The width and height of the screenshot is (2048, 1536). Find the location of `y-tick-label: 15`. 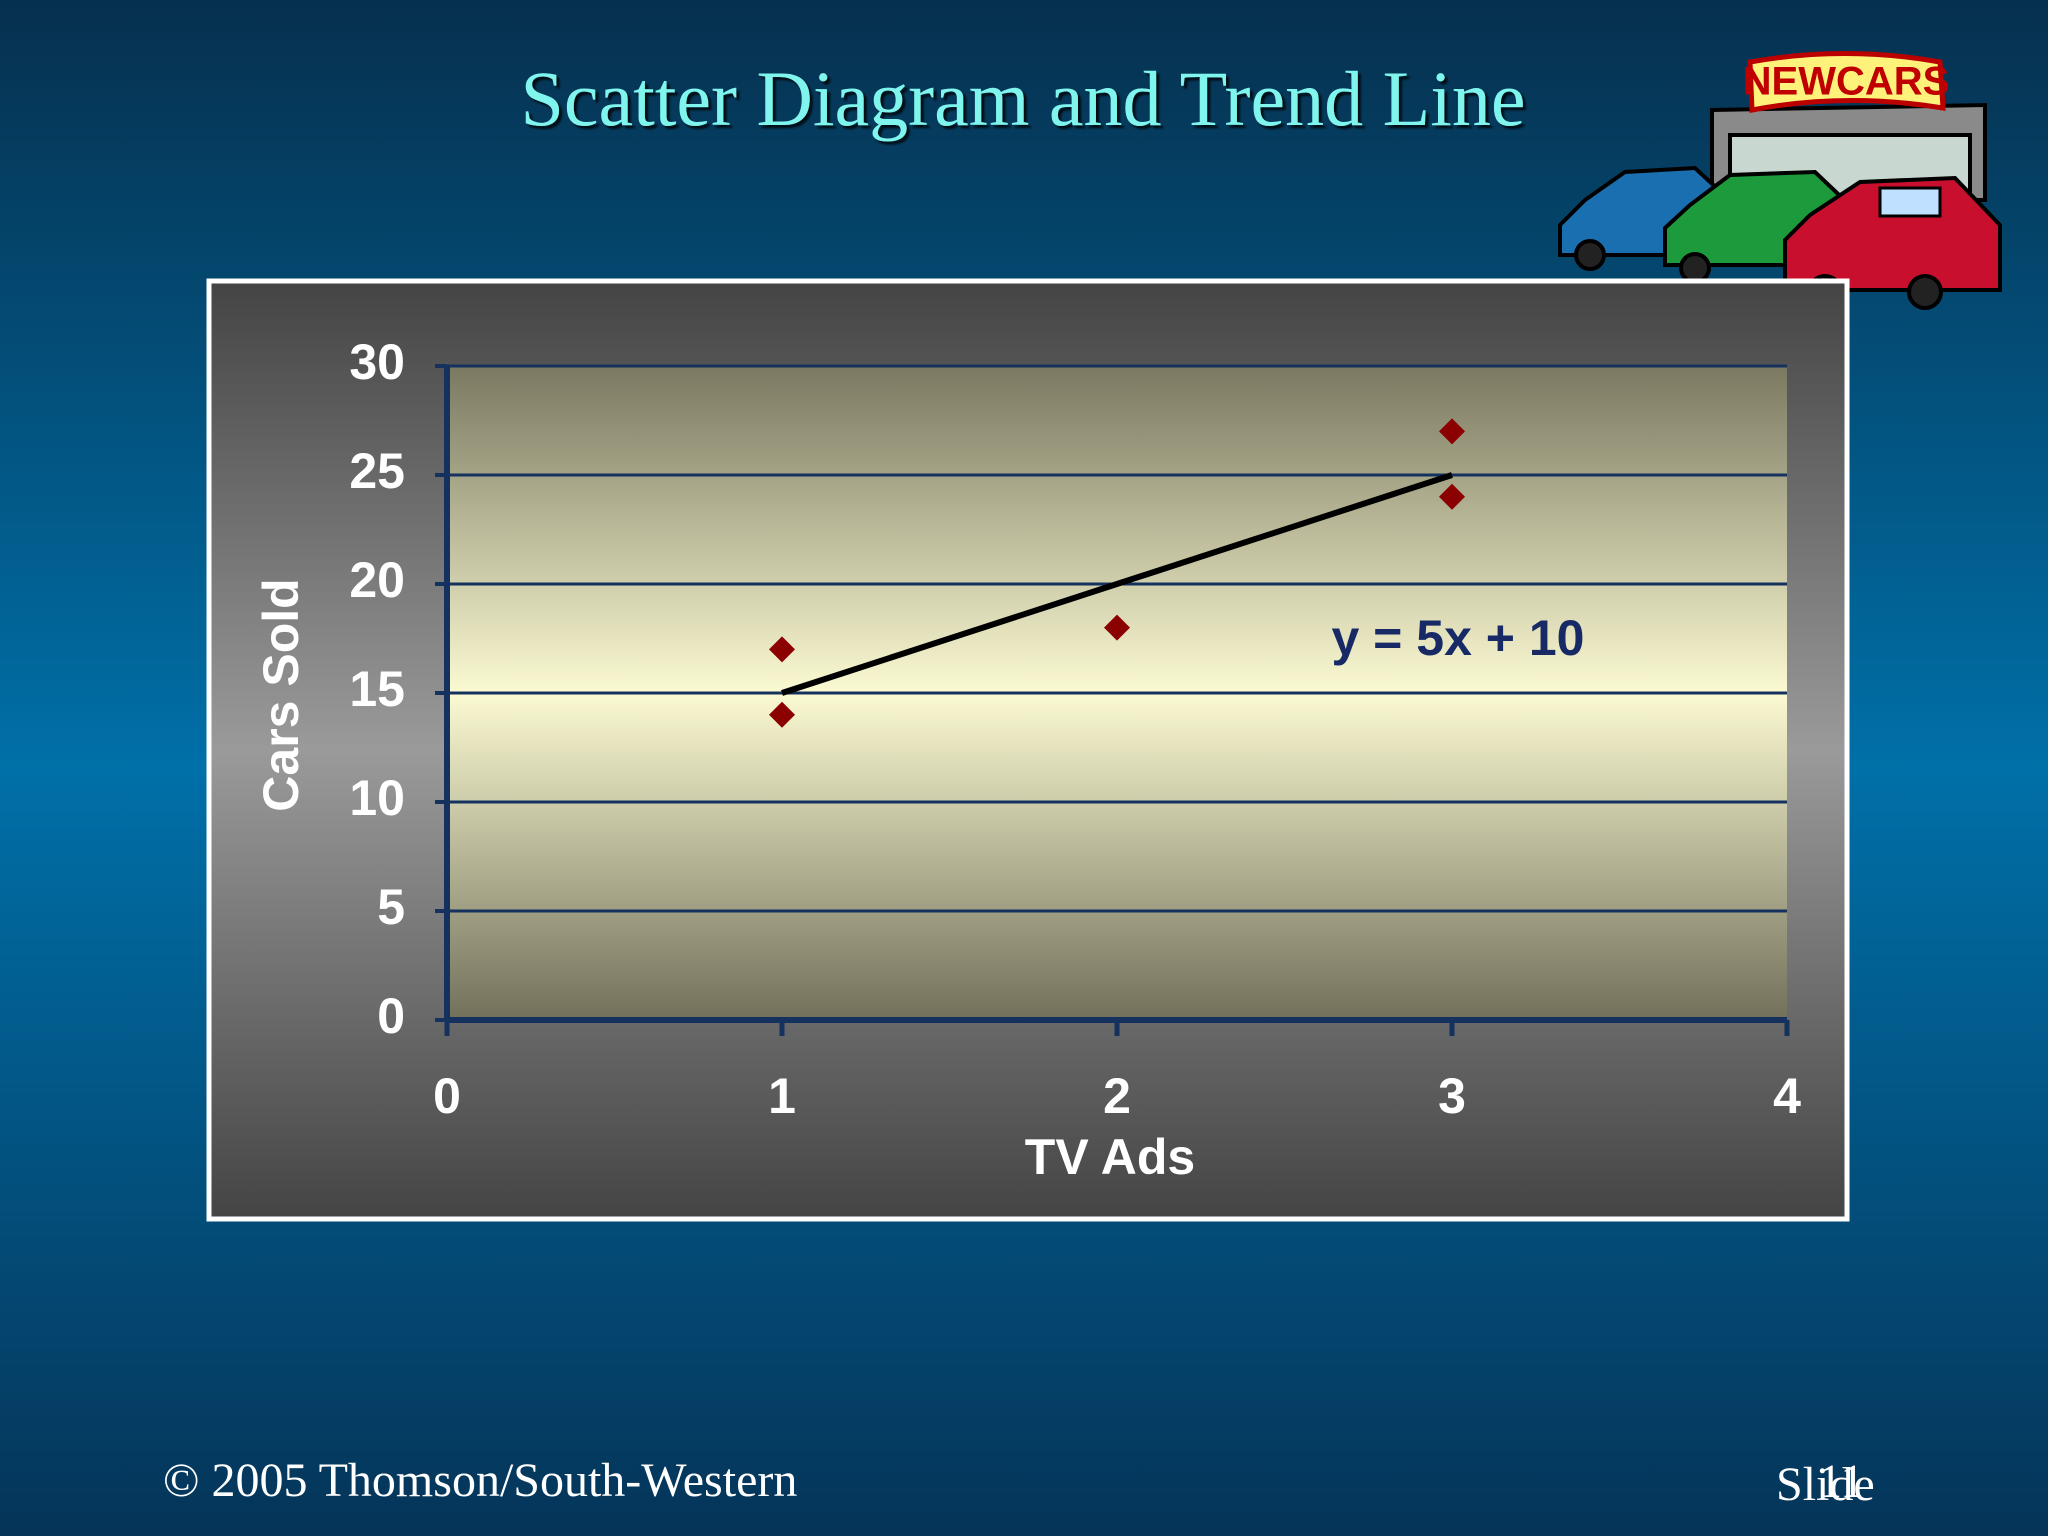

y-tick-label: 15 is located at coordinates (377, 689).